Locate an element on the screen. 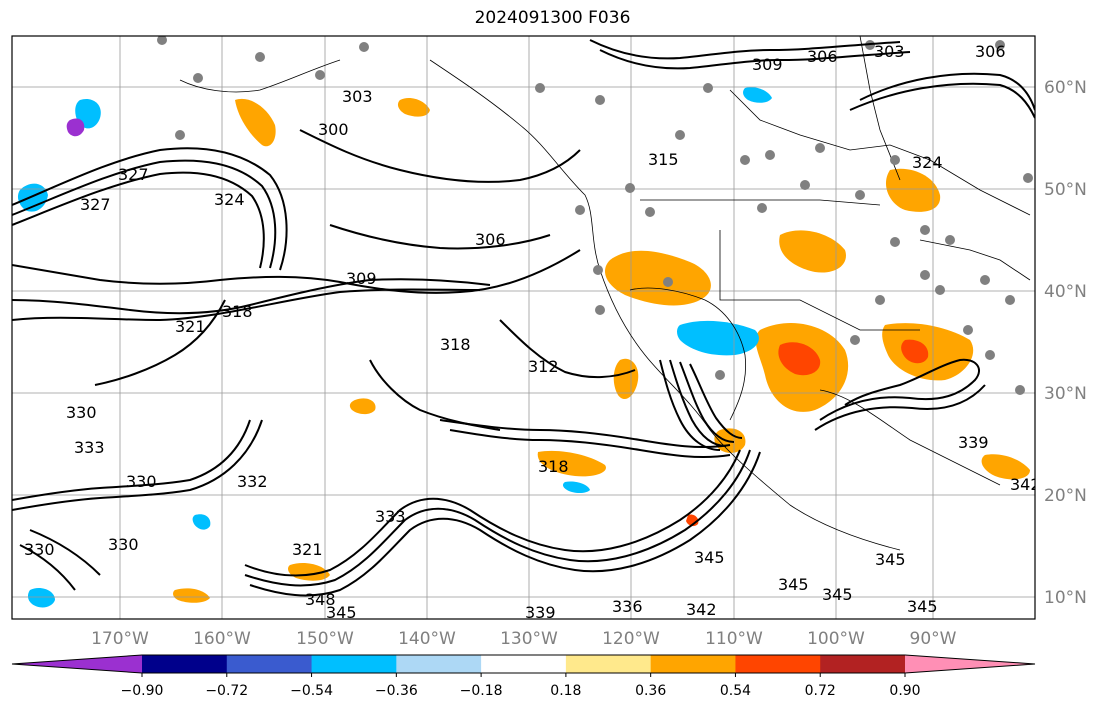  colorbar-tick-label: −0.90 is located at coordinates (142, 691).